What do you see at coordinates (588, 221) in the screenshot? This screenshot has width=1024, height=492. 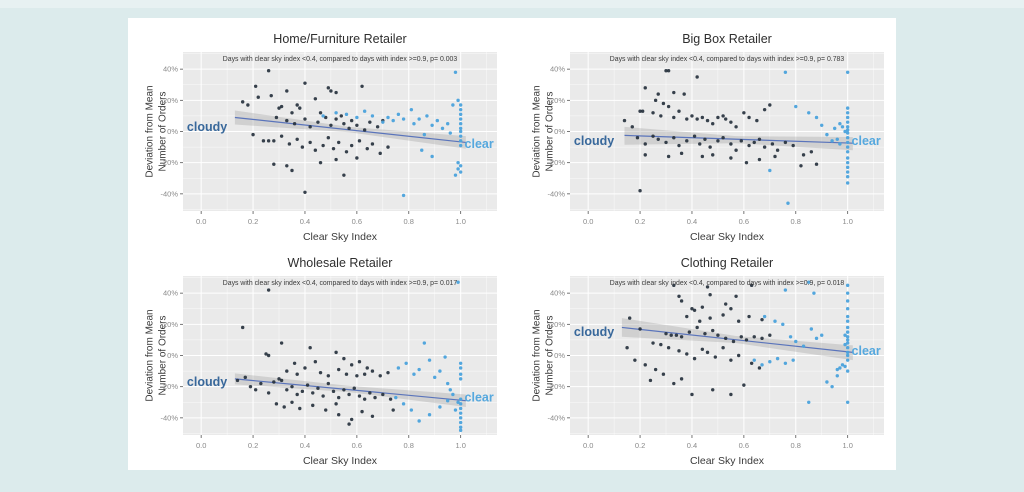 I see `x-tick-label: 0.0` at bounding box center [588, 221].